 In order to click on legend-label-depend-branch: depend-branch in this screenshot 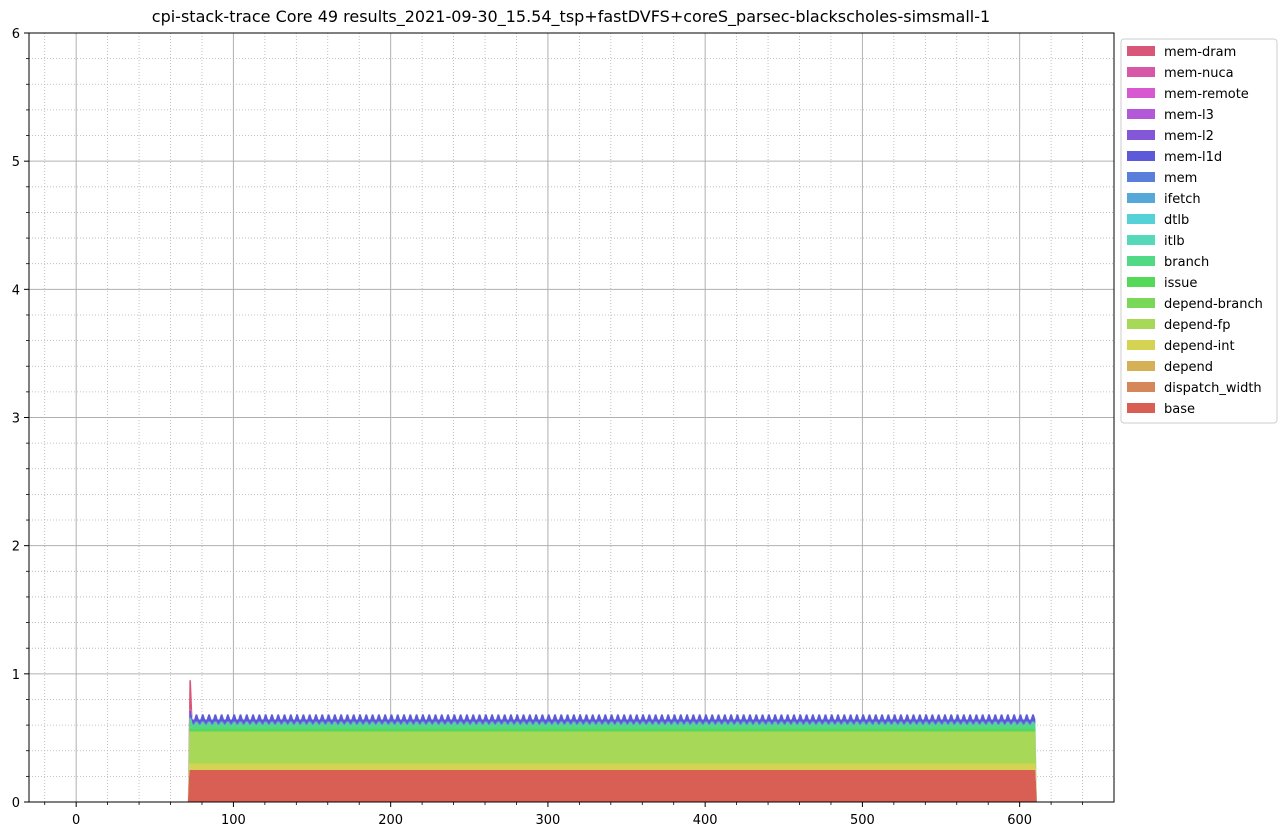, I will do `click(1213, 304)`.